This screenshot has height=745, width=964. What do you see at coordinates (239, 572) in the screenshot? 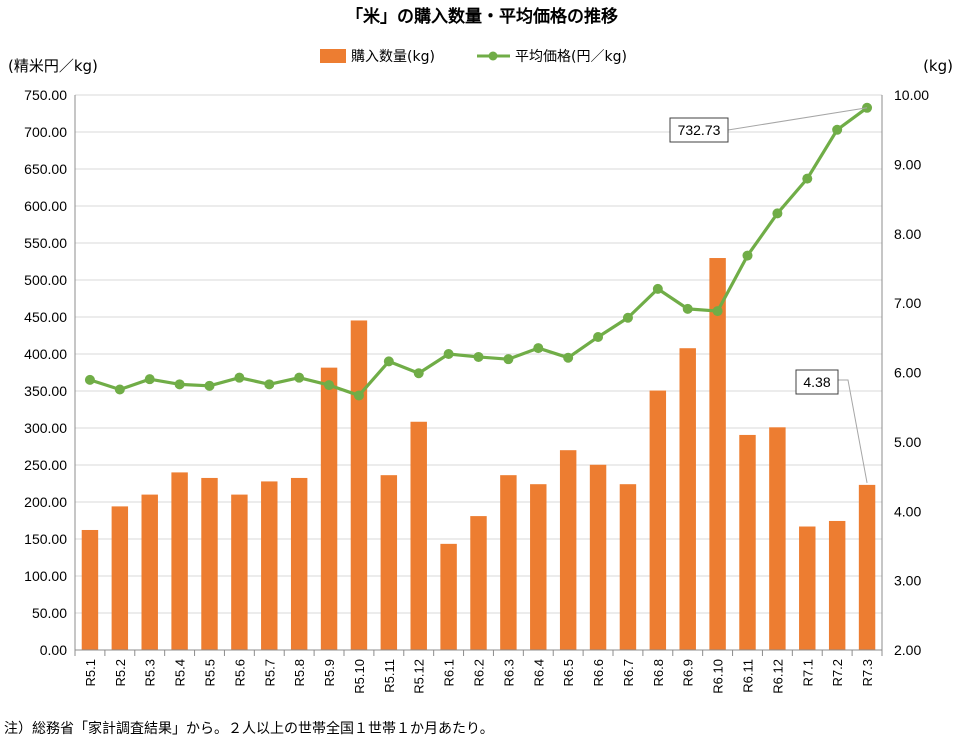
I see `bar-R5.6` at bounding box center [239, 572].